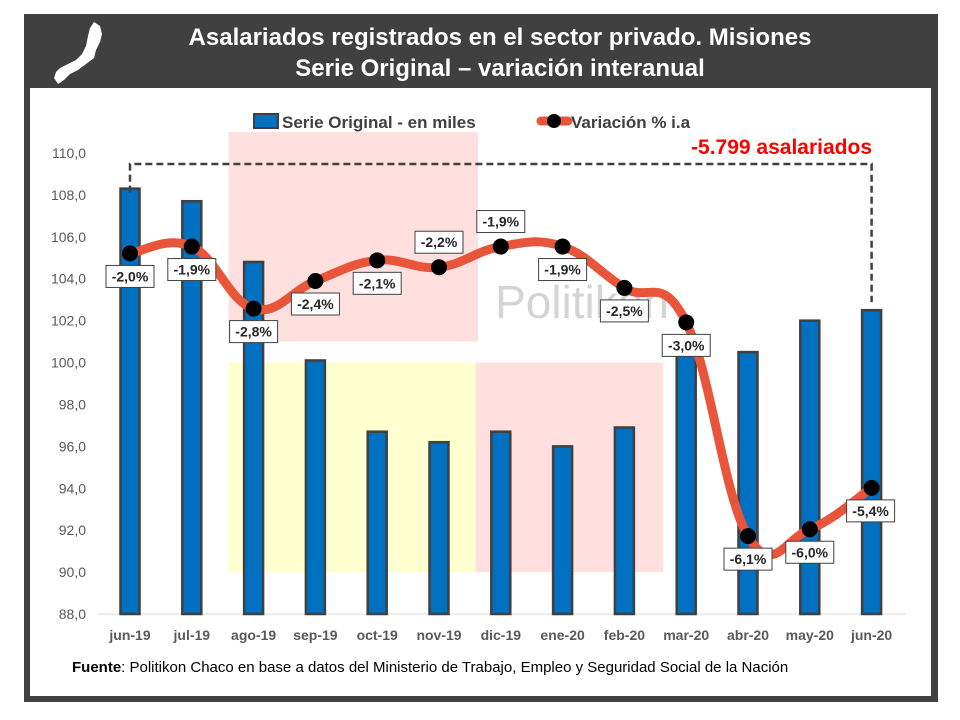  What do you see at coordinates (315, 635) in the screenshot?
I see `x-tick-label: sep-19` at bounding box center [315, 635].